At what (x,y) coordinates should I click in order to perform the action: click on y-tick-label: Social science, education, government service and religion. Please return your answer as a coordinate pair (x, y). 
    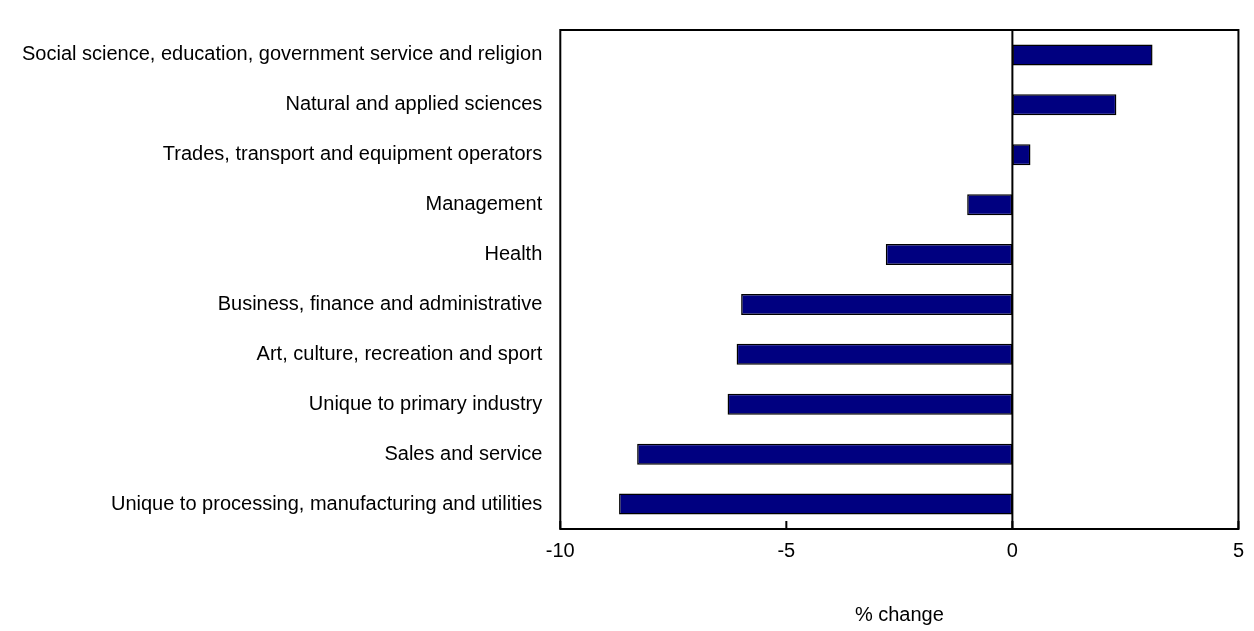
    Looking at the image, I should click on (282, 53).